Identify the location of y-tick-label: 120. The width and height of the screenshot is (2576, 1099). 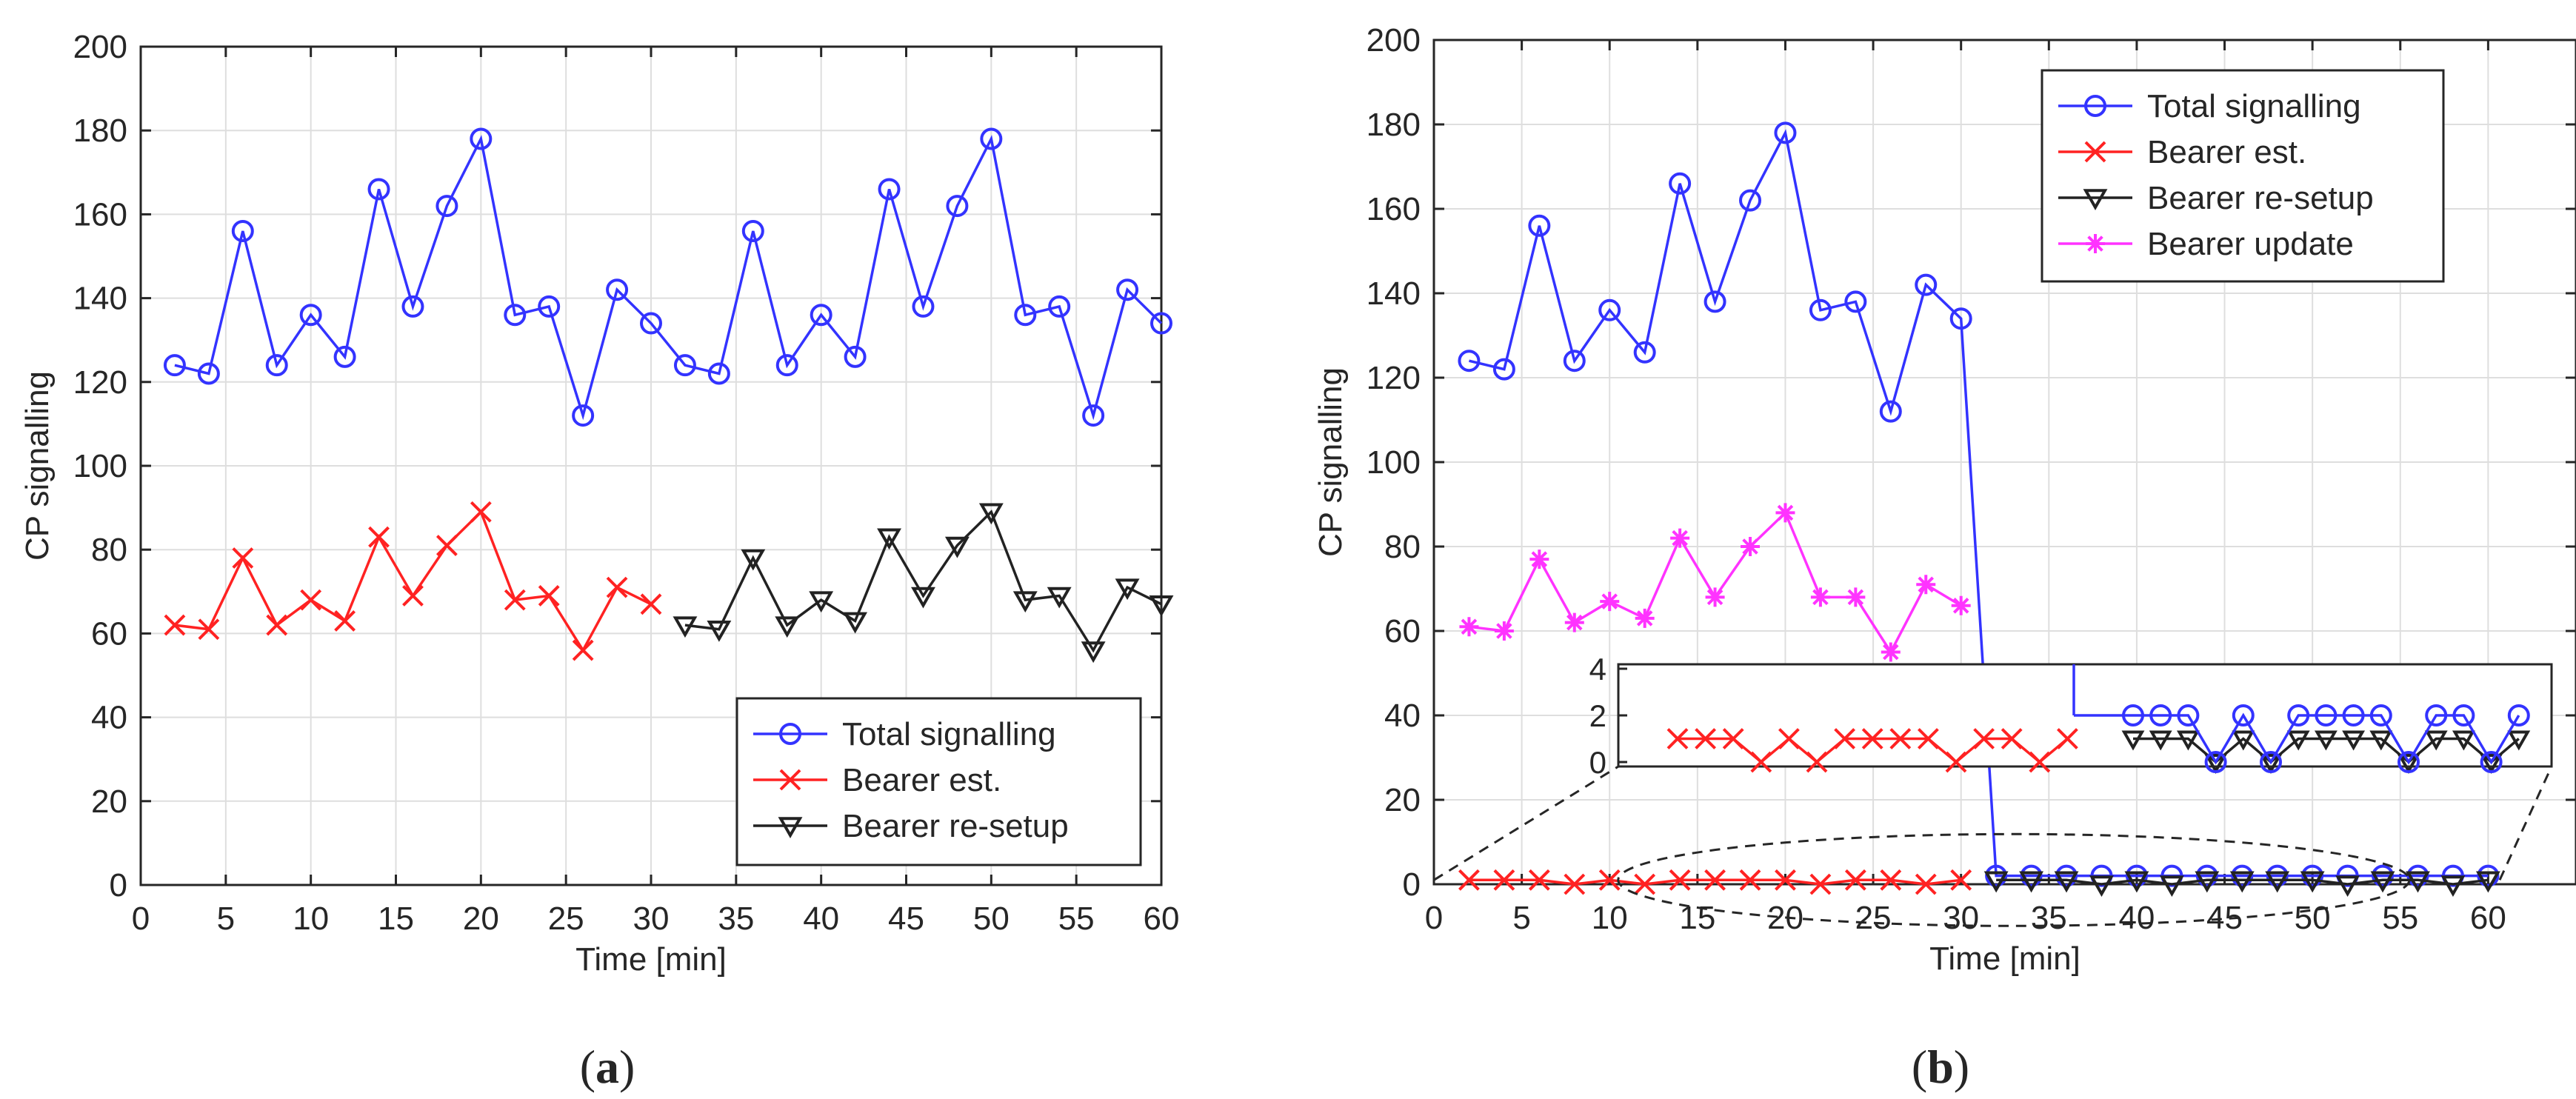
(100, 382).